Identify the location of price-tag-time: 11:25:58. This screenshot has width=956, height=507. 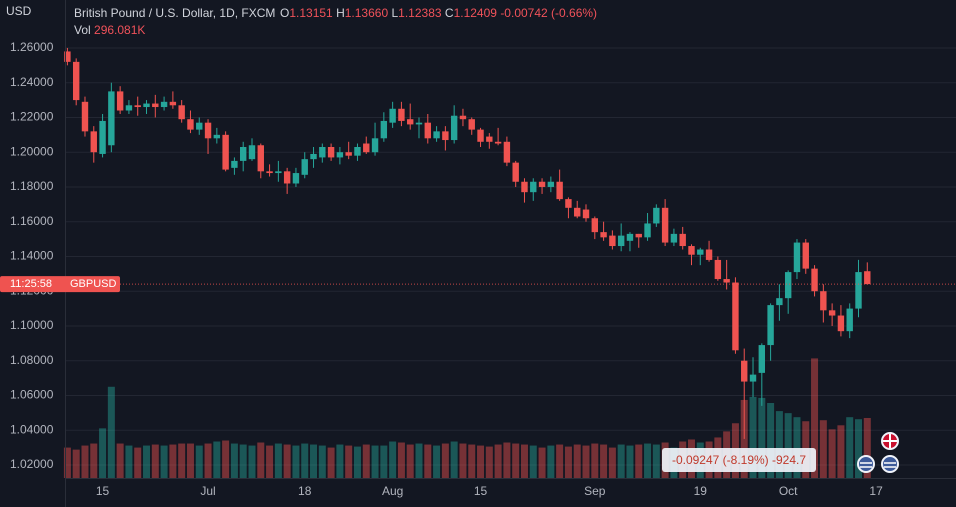
(31, 284).